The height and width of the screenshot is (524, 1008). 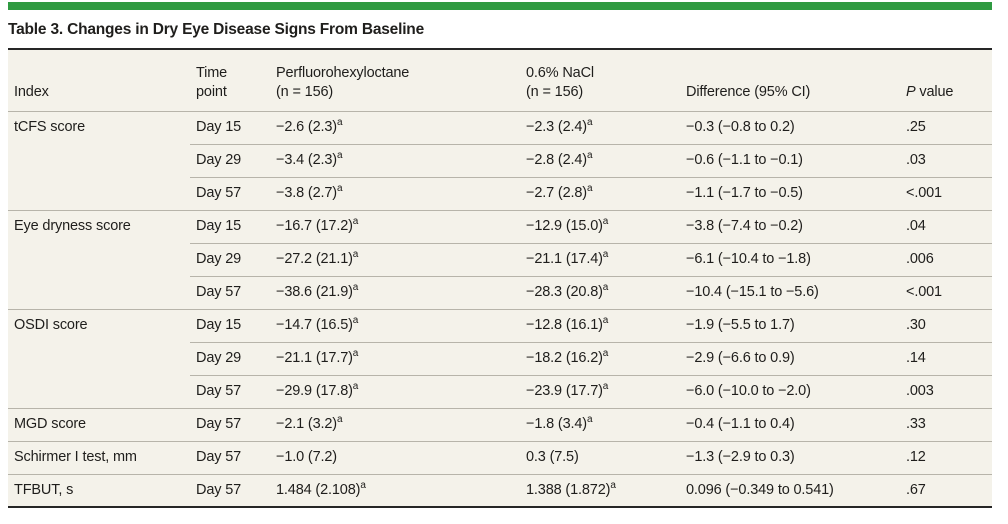 I want to click on cell-nacl-value: 0.3 (7.5), so click(x=600, y=457).